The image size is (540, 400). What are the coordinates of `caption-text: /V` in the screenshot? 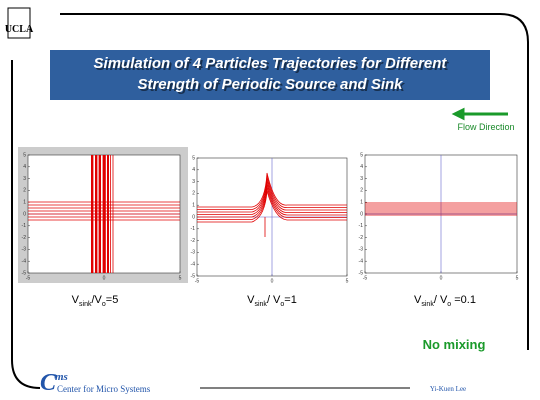 It's located at (96, 300).